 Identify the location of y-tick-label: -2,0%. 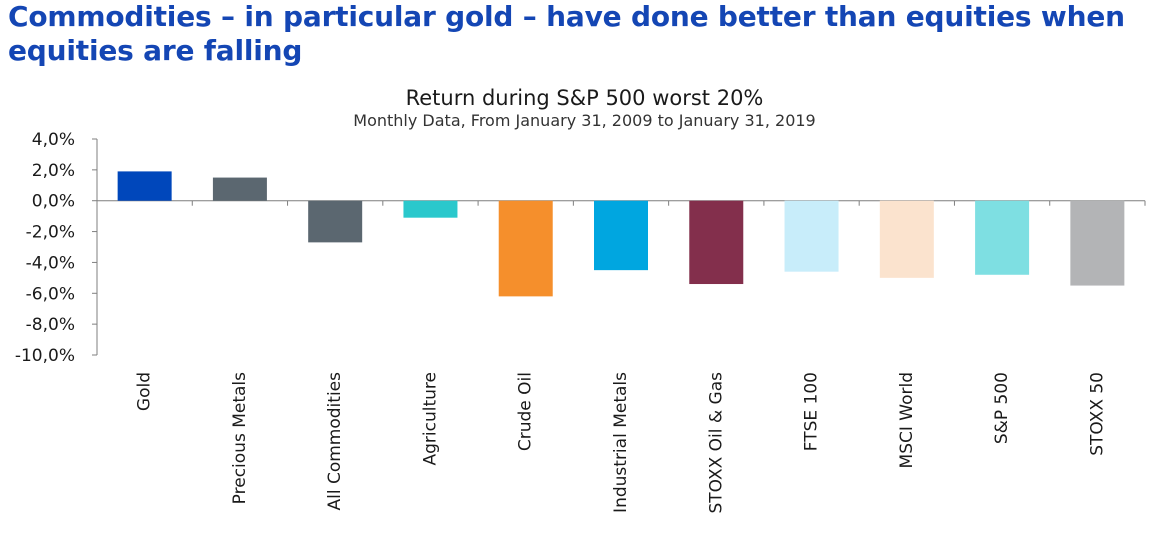
(50, 233).